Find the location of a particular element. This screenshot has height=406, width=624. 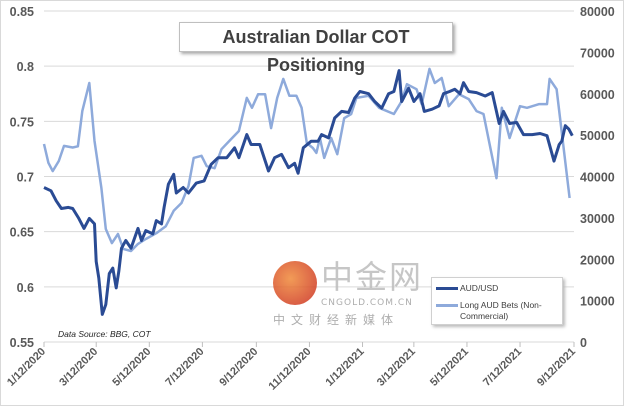

y-left-tick-label: 0.75 is located at coordinates (22, 122).